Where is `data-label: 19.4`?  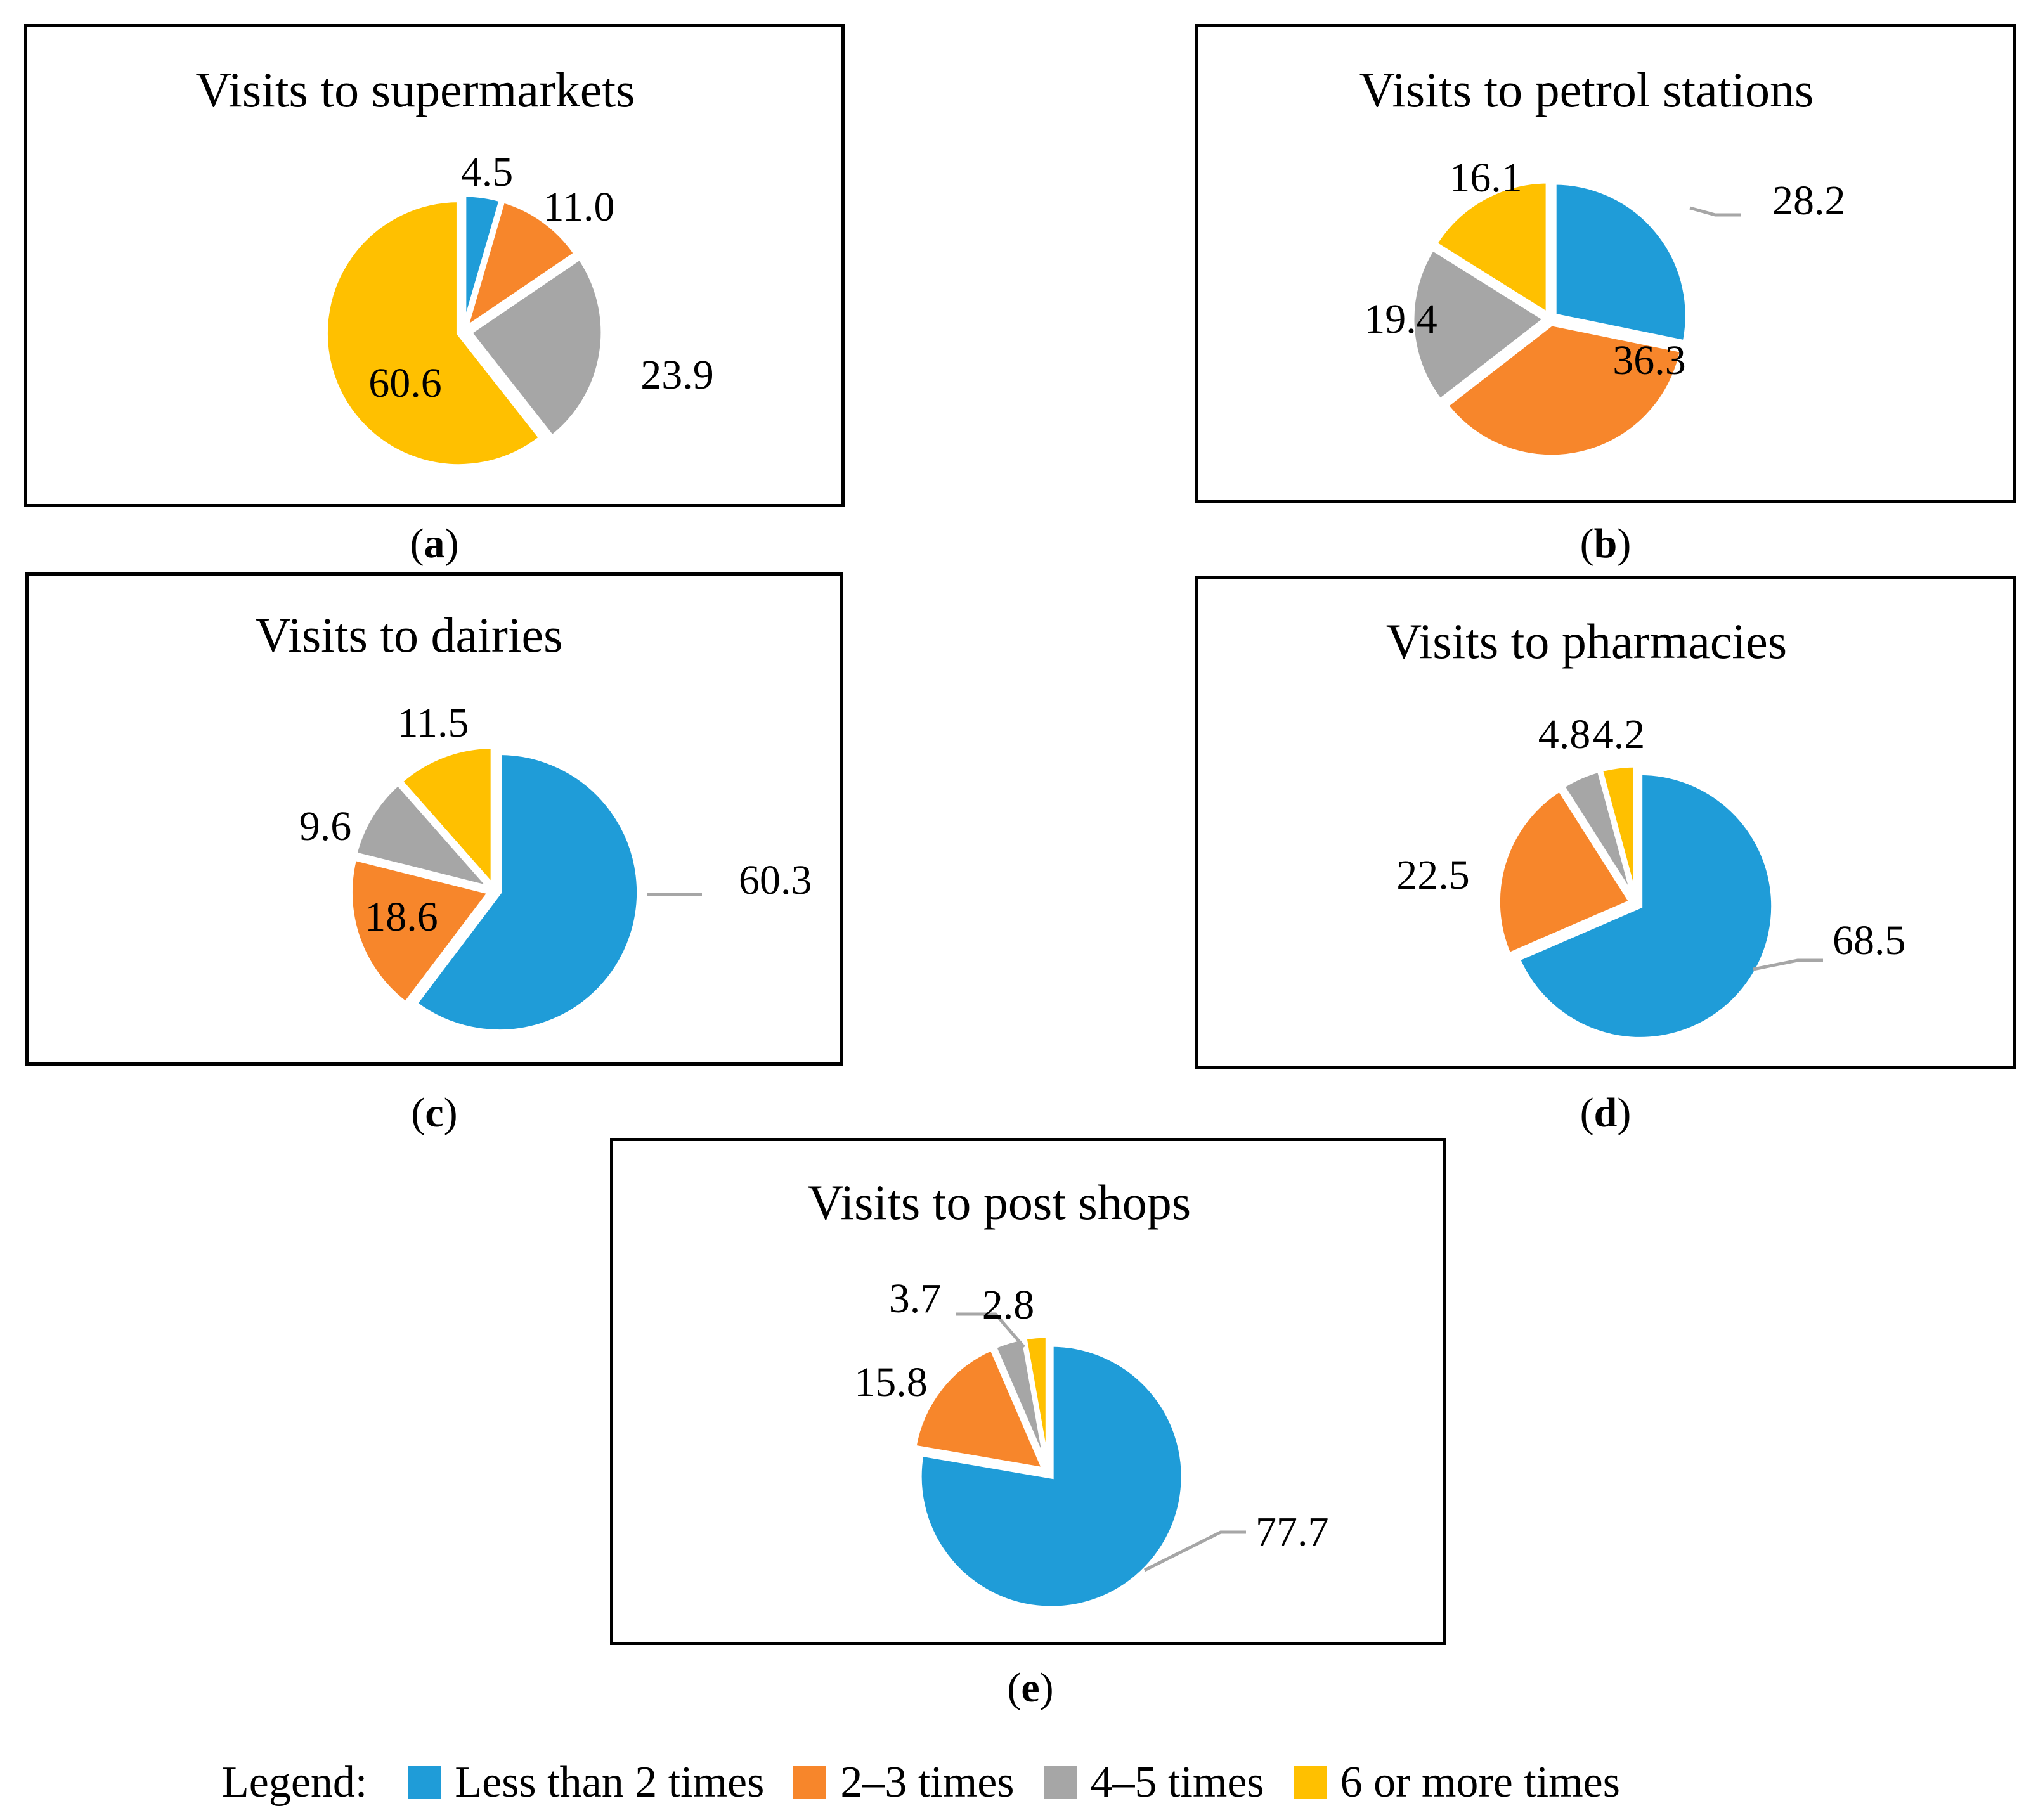
data-label: 19.4 is located at coordinates (1401, 319).